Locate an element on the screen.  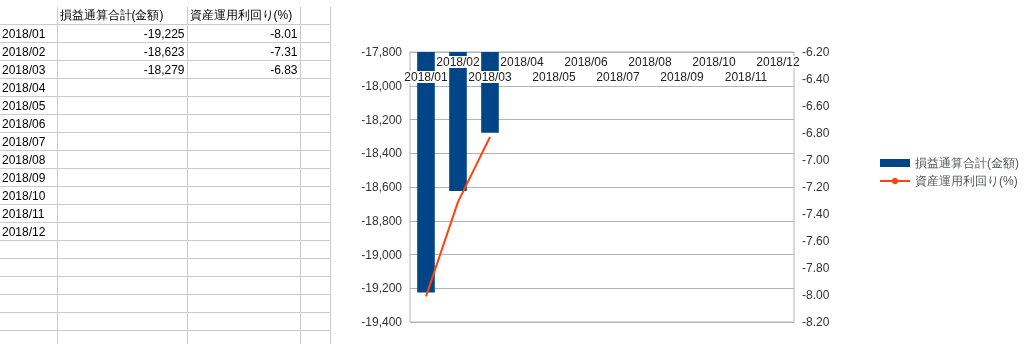
category-label: 2018/10 is located at coordinates (28, 195).